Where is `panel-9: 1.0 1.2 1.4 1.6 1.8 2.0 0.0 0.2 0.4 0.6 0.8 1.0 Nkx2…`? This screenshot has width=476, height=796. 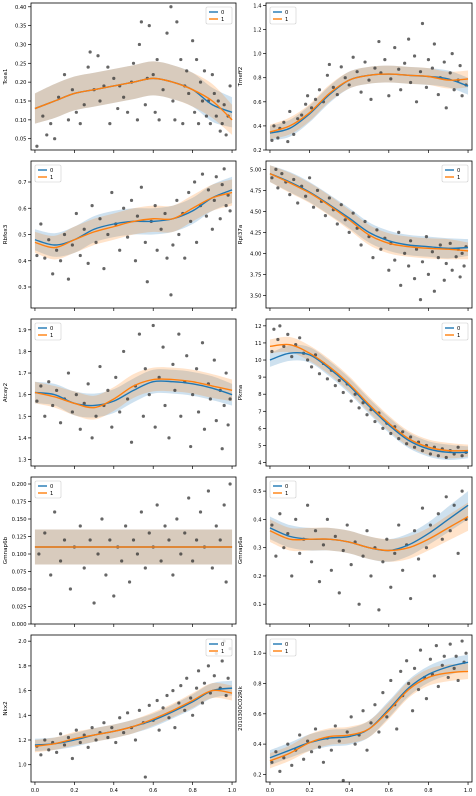
panel-9: 1.0 1.2 1.4 1.6 1.8 2.0 0.0 0.2 0.4 0.6 0.8 1.0 Nkx2… is located at coordinates (120, 714).